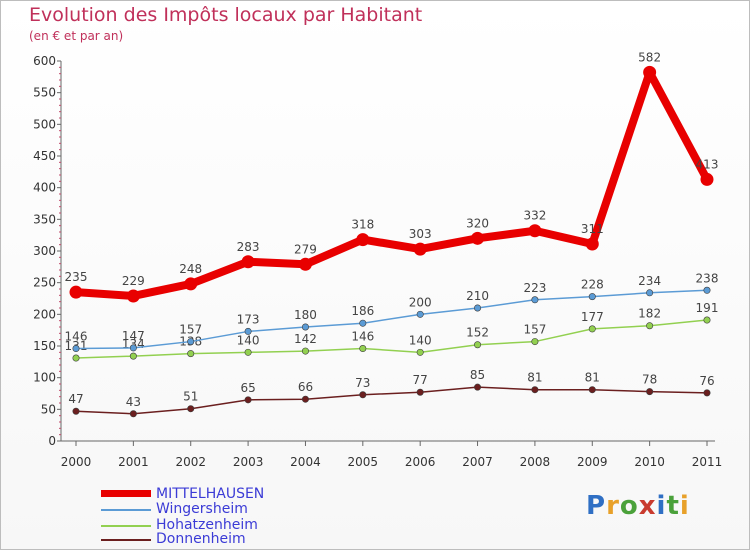 Image resolution: width=750 pixels, height=550 pixels. What do you see at coordinates (477, 375) in the screenshot?
I see `data-label-donnenheim: 85` at bounding box center [477, 375].